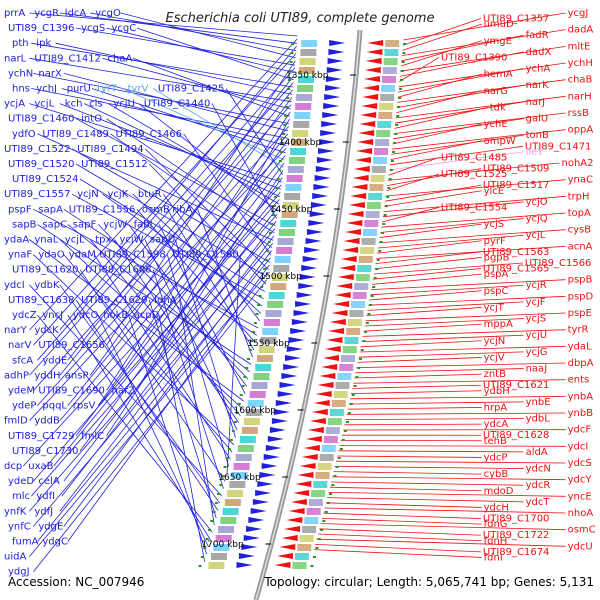  I want to click on gene-label: ydbH, so click(497, 391).